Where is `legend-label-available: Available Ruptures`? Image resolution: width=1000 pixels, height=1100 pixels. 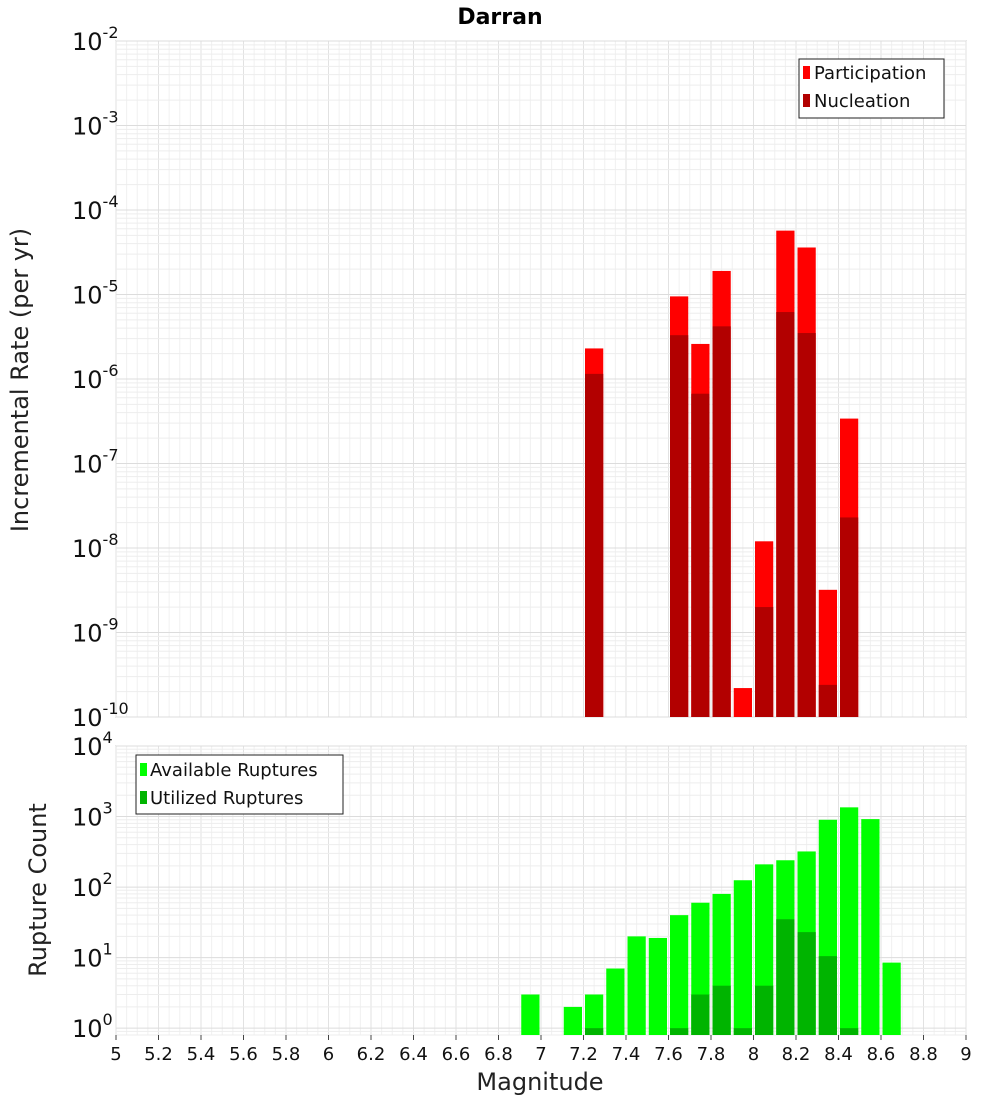 legend-label-available: Available Ruptures is located at coordinates (234, 770).